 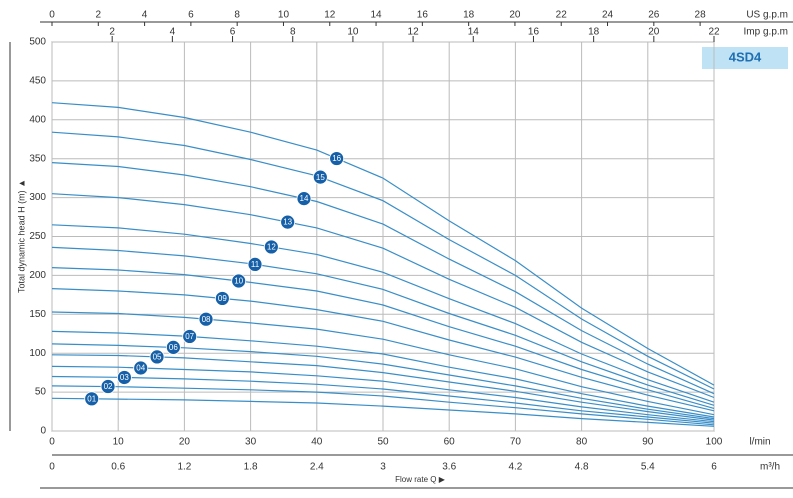 I want to click on series-label: 05, so click(x=157, y=357).